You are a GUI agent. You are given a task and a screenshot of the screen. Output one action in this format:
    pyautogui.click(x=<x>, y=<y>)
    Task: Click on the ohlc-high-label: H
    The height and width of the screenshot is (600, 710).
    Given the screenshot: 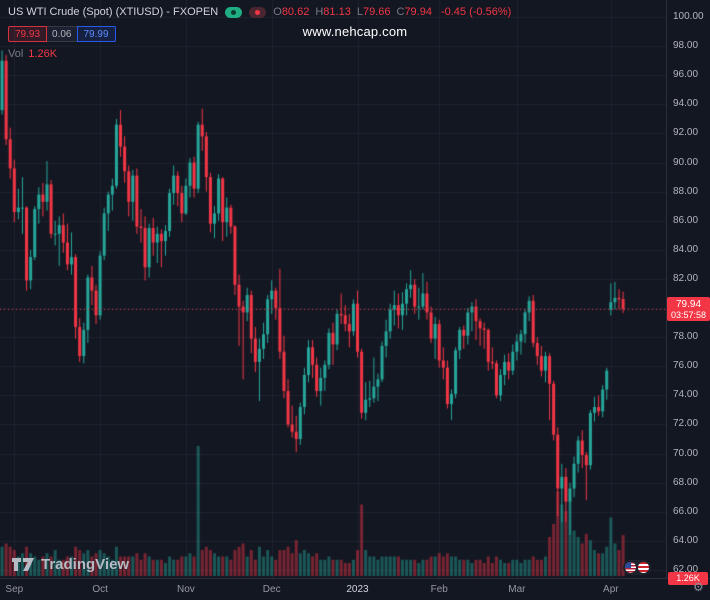 What is the action you would take?
    pyautogui.click(x=319, y=12)
    